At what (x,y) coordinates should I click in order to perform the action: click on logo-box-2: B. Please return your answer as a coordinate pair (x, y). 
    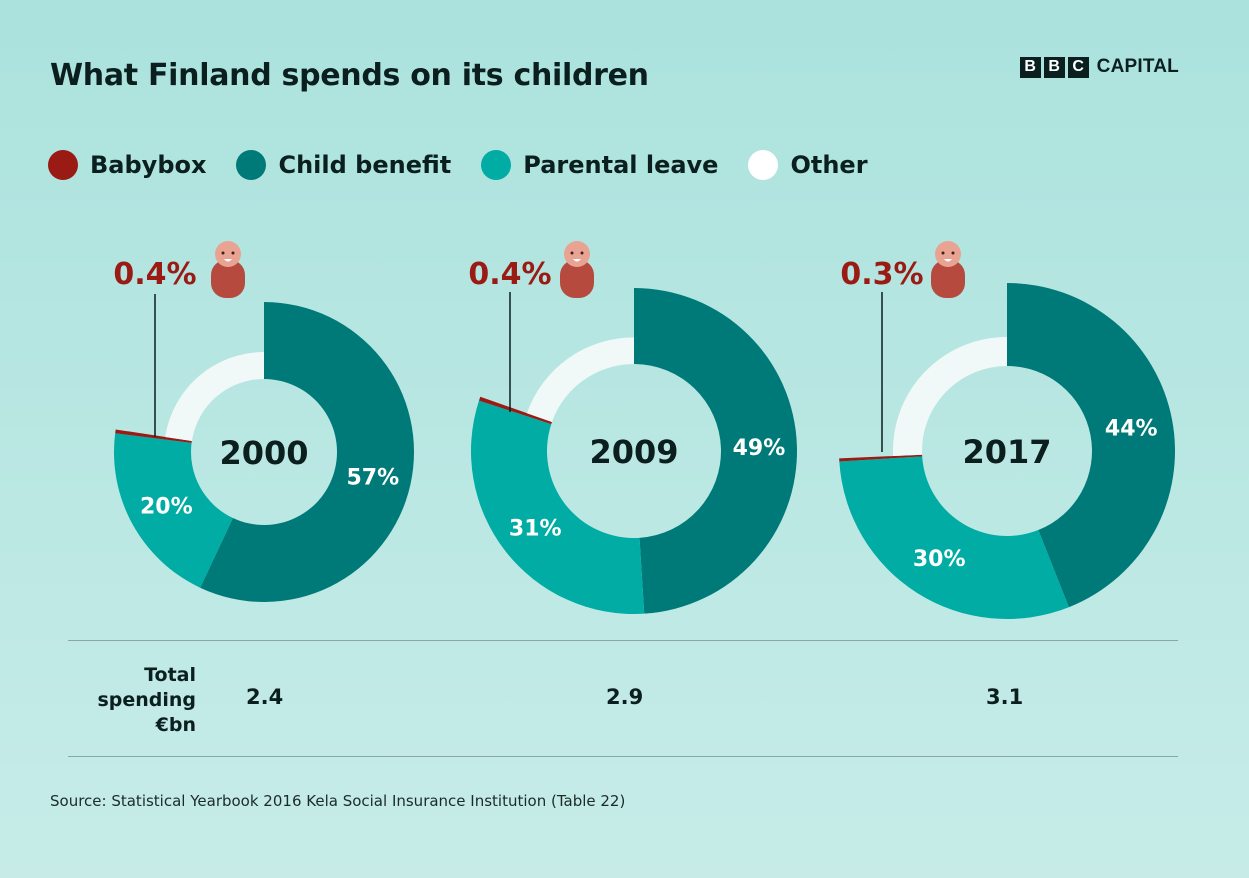
    Looking at the image, I should click on (1054, 67).